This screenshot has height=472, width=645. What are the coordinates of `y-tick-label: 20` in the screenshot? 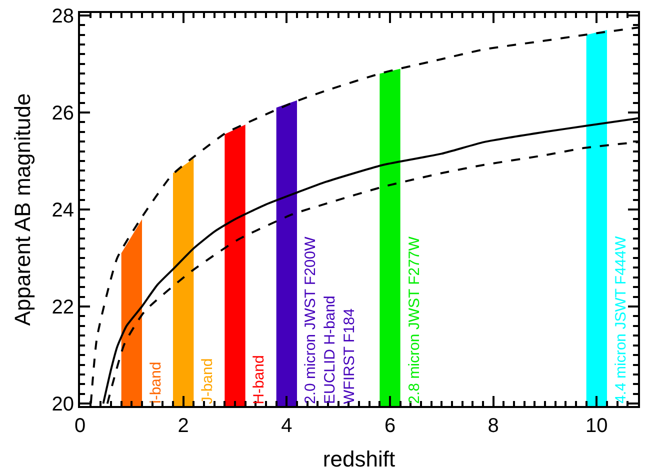 It's located at (63, 405).